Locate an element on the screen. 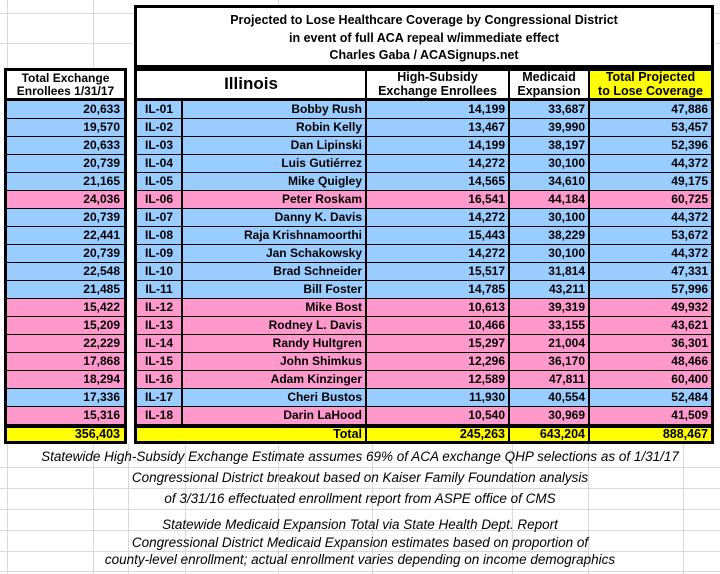 The width and height of the screenshot is (720, 574). total-lose-cell: 53,457 is located at coordinates (689, 127).